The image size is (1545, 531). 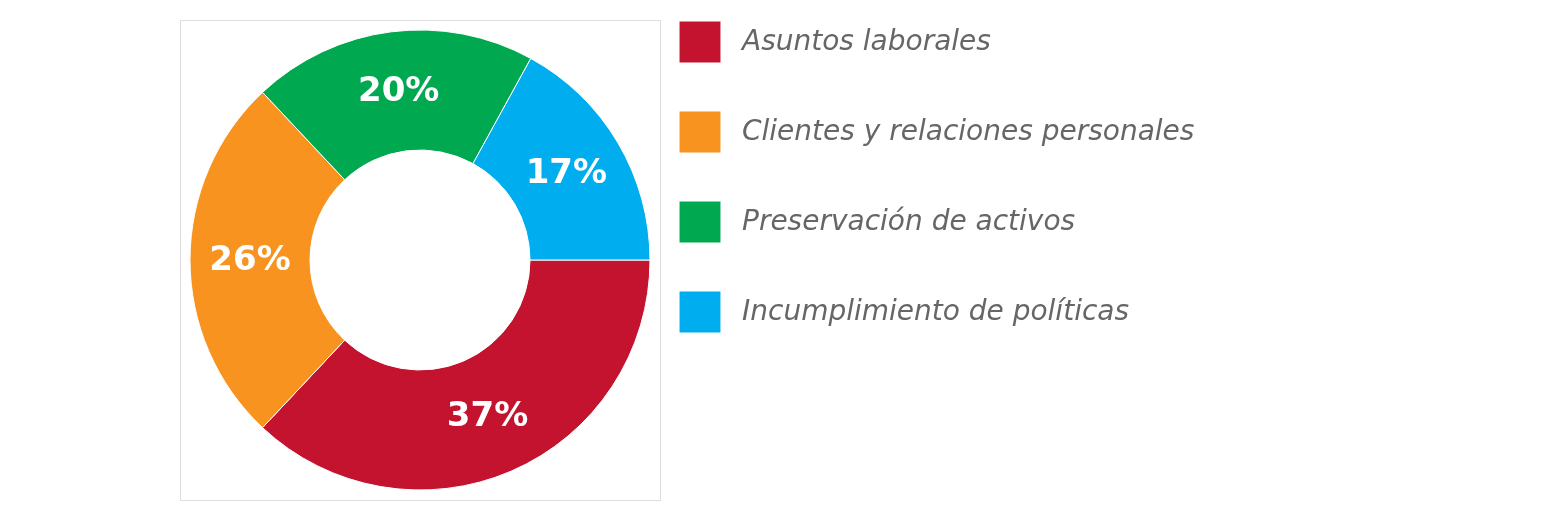 I want to click on data-label: 17%, so click(x=566, y=171).